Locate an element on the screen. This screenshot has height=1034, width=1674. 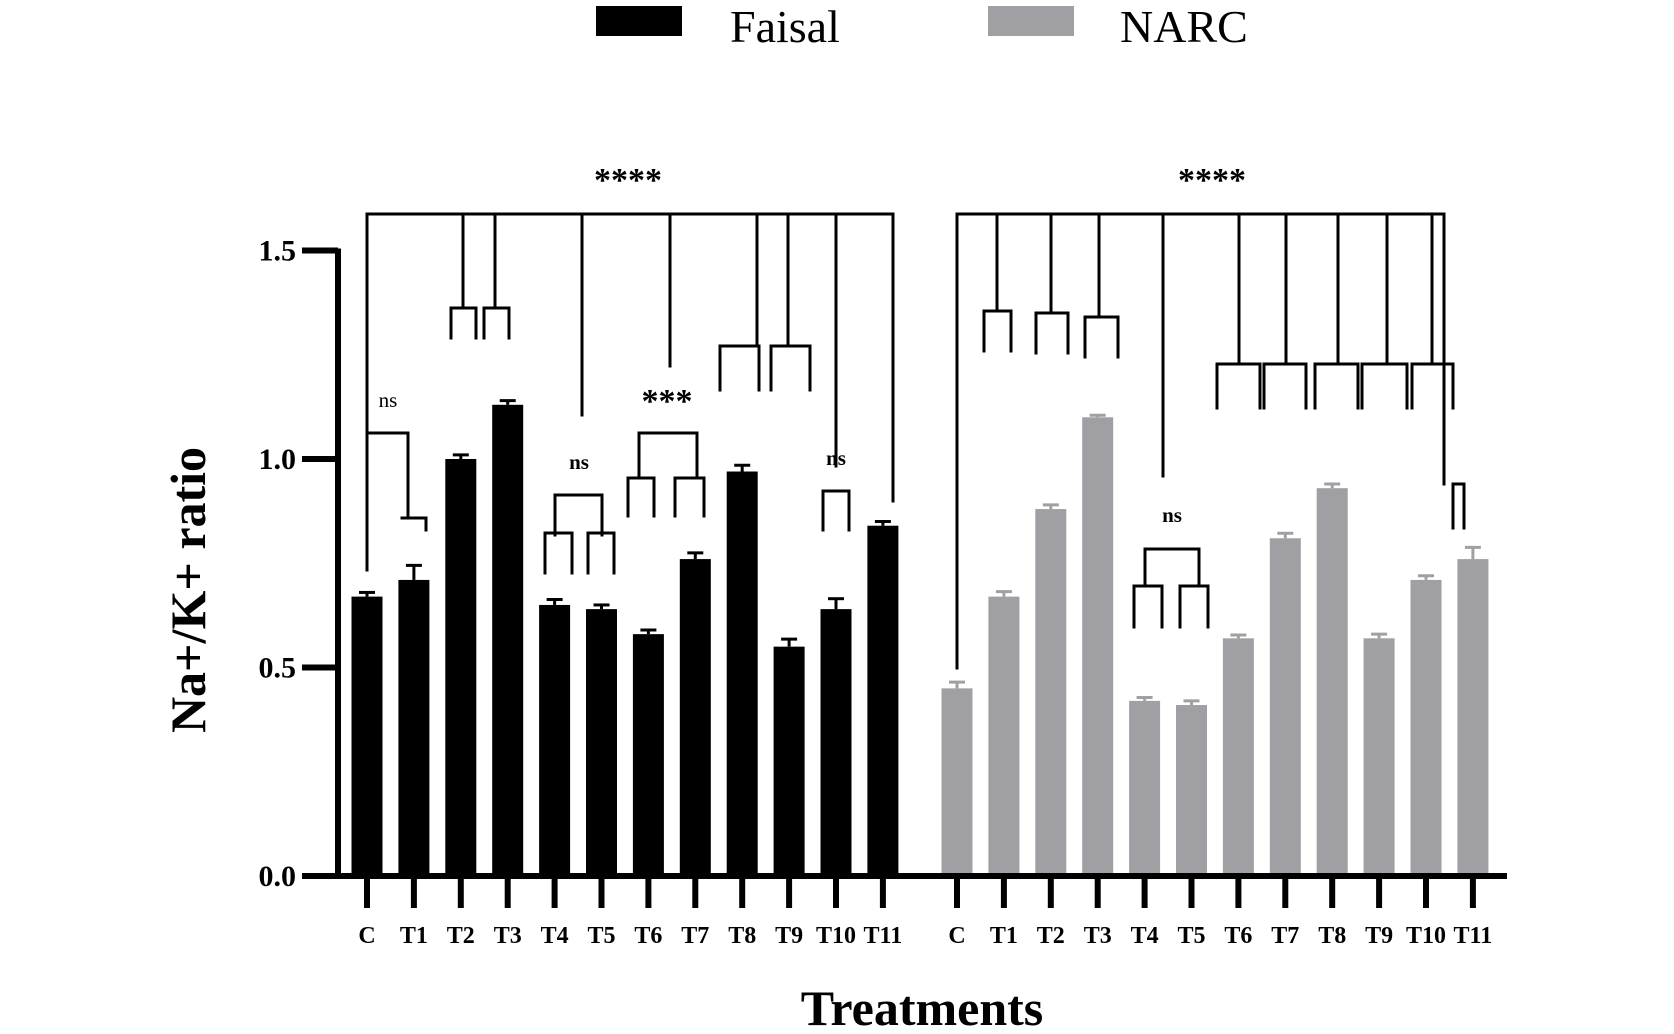
bar-narc-t3 is located at coordinates (1098, 646).